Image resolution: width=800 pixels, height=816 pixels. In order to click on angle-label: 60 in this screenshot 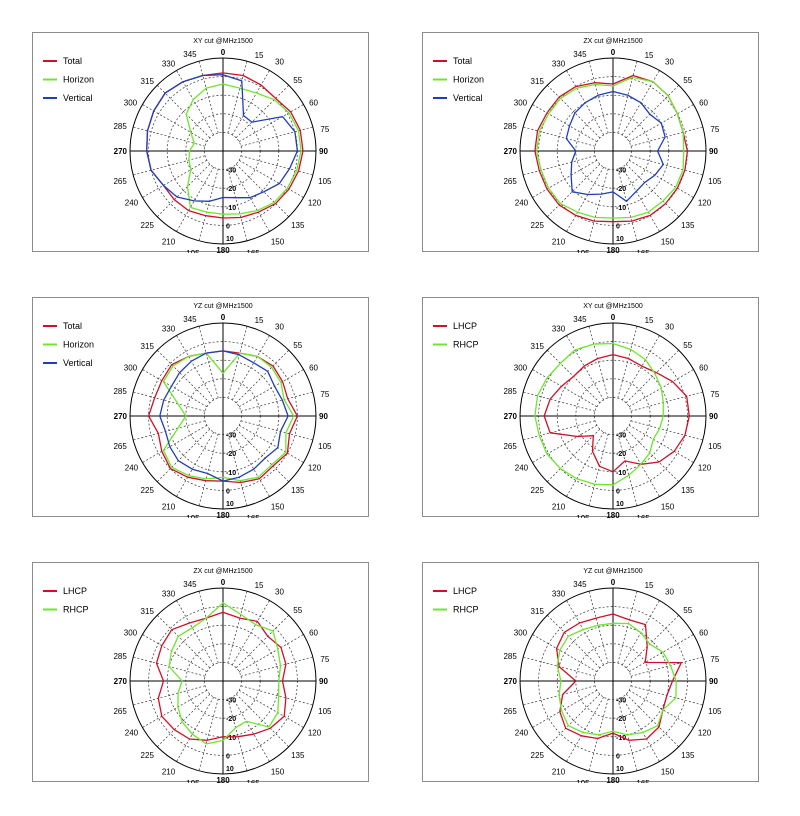, I will do `click(313, 103)`.